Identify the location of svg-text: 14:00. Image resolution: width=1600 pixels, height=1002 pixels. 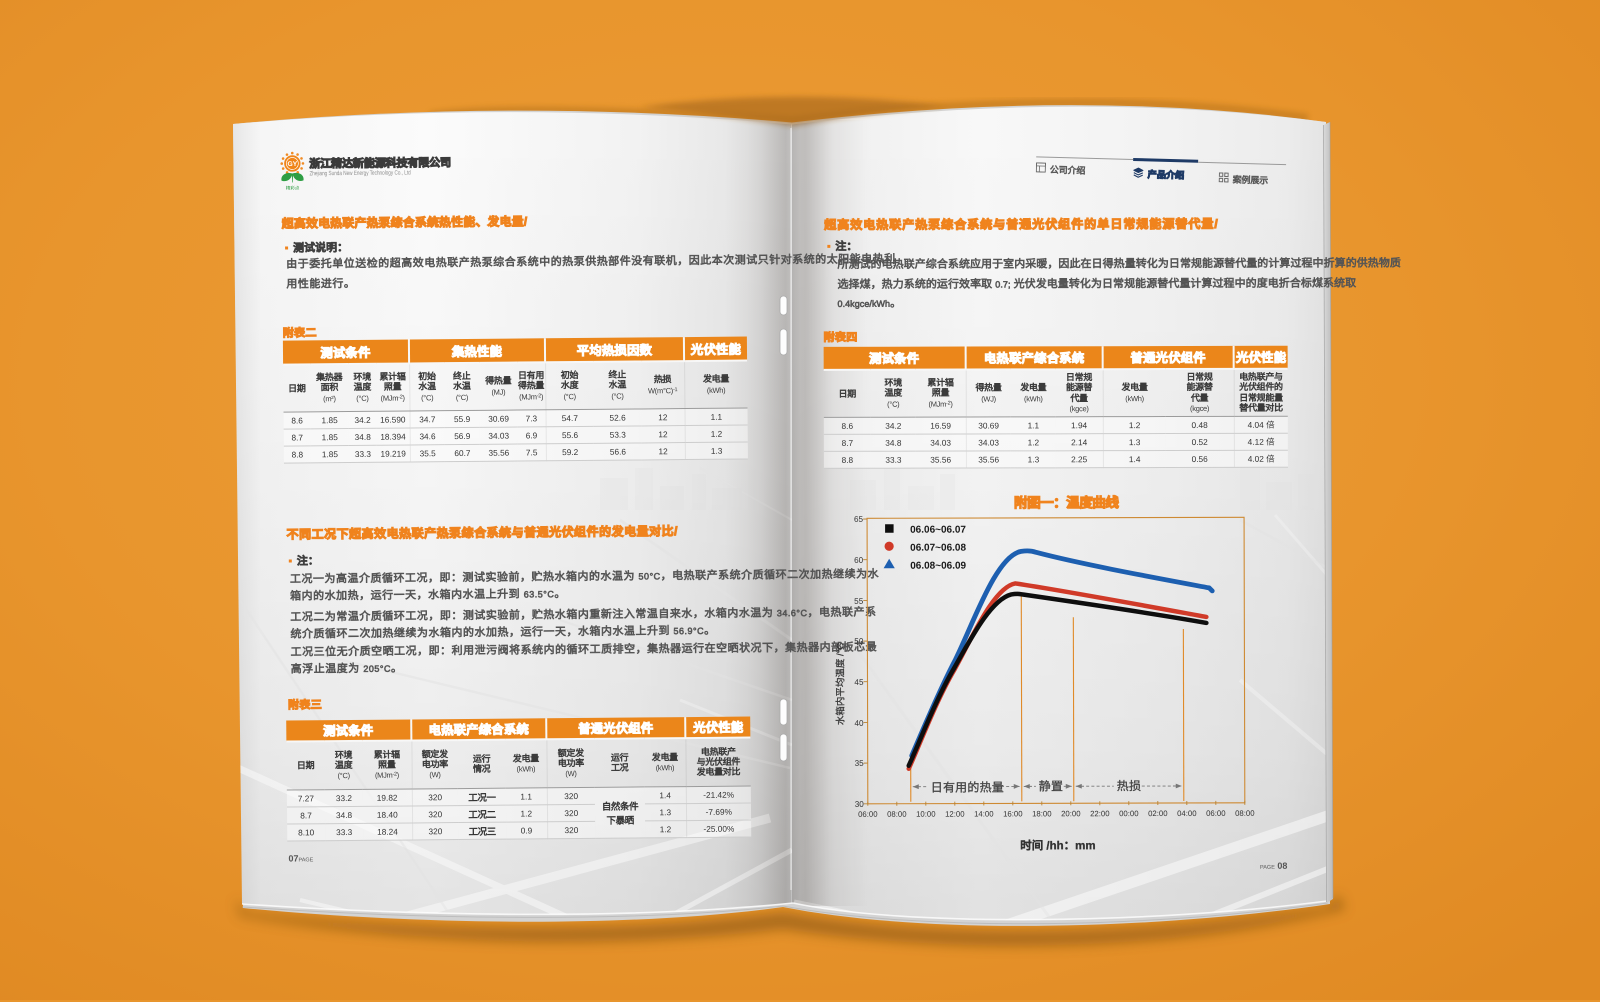
(984, 813).